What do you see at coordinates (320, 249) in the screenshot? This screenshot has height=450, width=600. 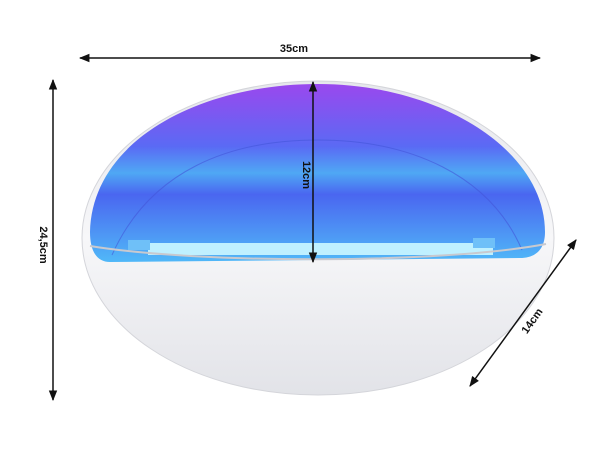 I see `led-strip` at bounding box center [320, 249].